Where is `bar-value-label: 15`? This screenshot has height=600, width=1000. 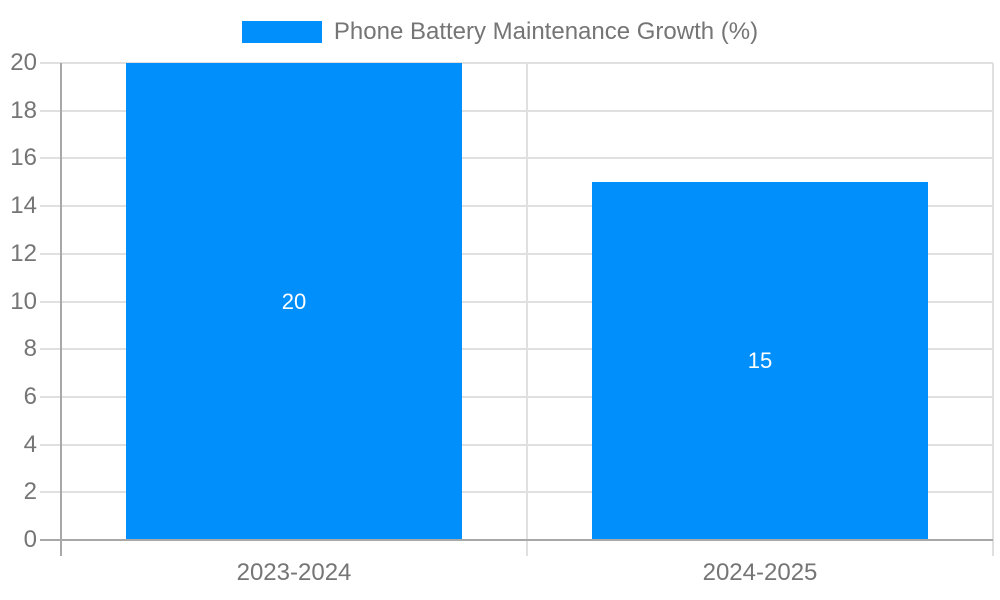 bar-value-label: 15 is located at coordinates (760, 361).